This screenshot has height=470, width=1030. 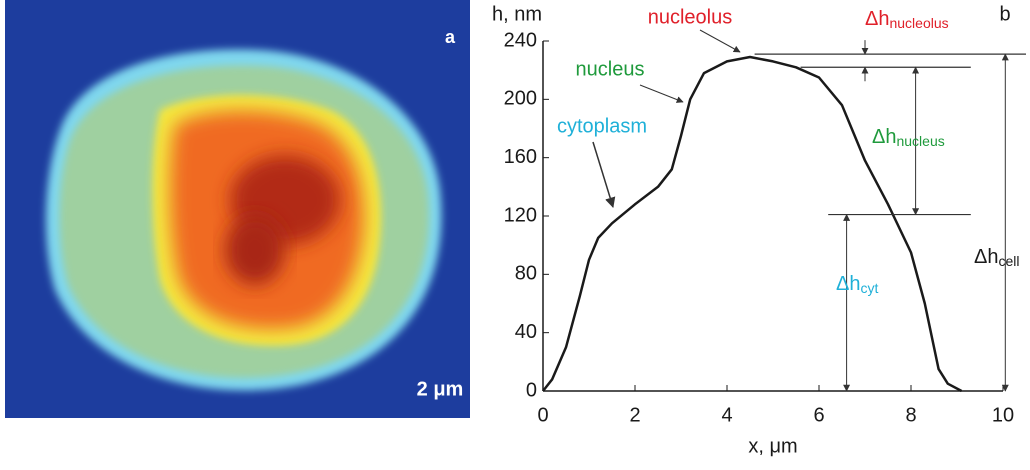 What do you see at coordinates (726, 415) in the screenshot?
I see `x-tick-label: 4` at bounding box center [726, 415].